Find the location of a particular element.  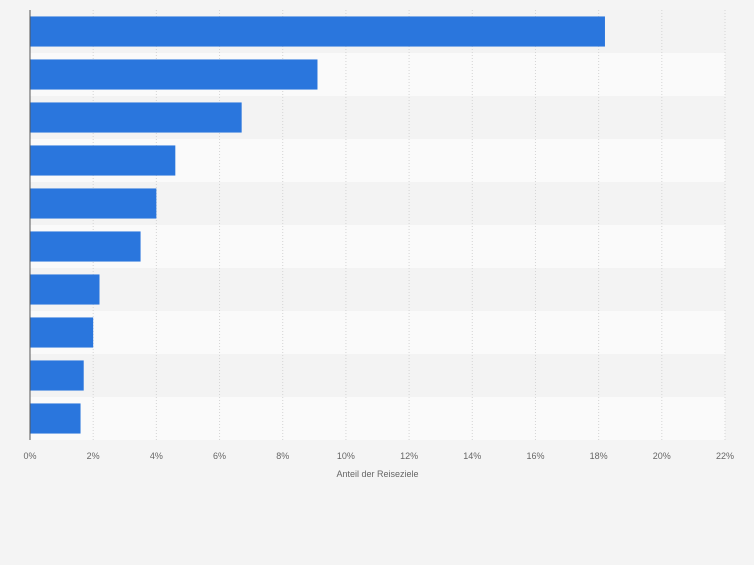

x-tick-label: 10% is located at coordinates (346, 456).